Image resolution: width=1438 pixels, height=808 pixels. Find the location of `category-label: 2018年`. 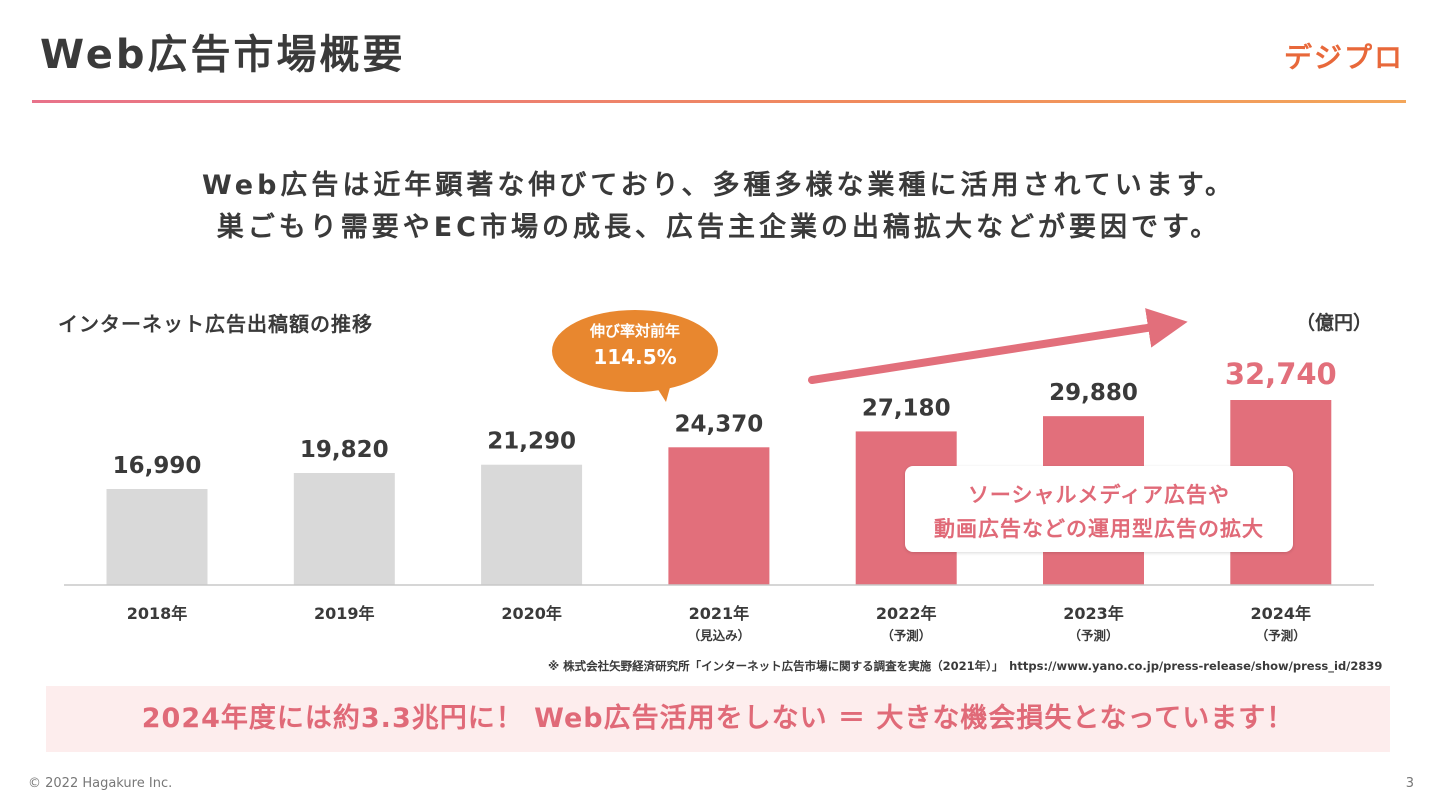

category-label: 2018年 is located at coordinates (157, 613).